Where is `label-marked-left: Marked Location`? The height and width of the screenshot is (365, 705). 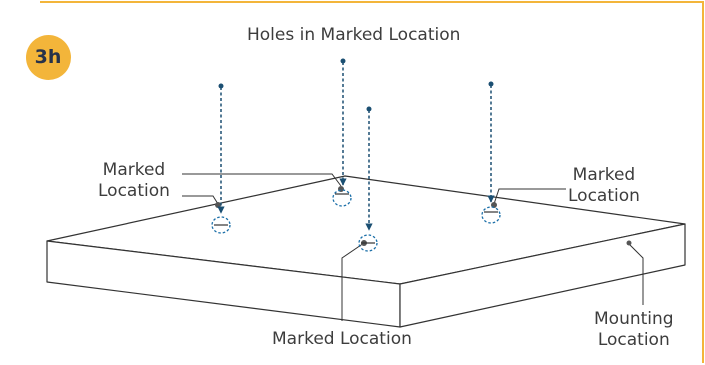 label-marked-left: Marked Location is located at coordinates (134, 180).